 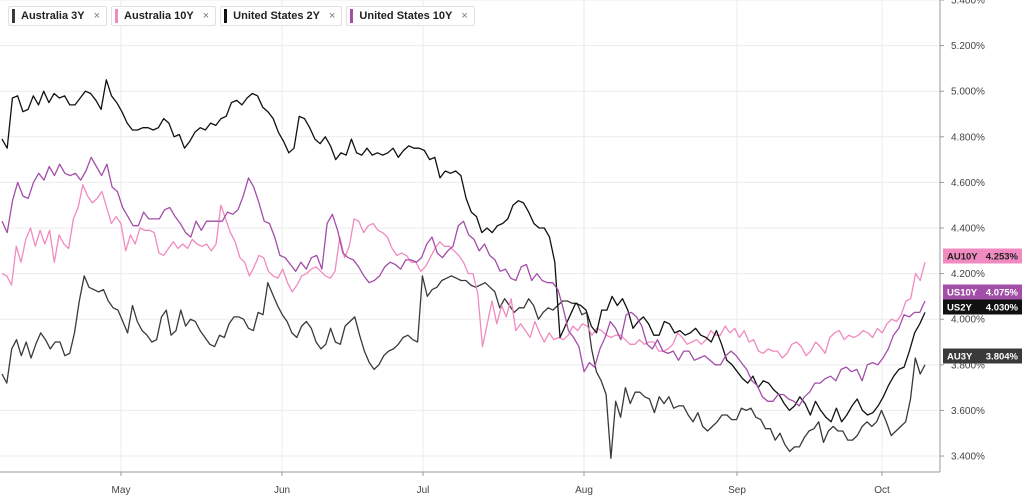 What do you see at coordinates (960, 357) in the screenshot?
I see `end-label-tag: AU3Y` at bounding box center [960, 357].